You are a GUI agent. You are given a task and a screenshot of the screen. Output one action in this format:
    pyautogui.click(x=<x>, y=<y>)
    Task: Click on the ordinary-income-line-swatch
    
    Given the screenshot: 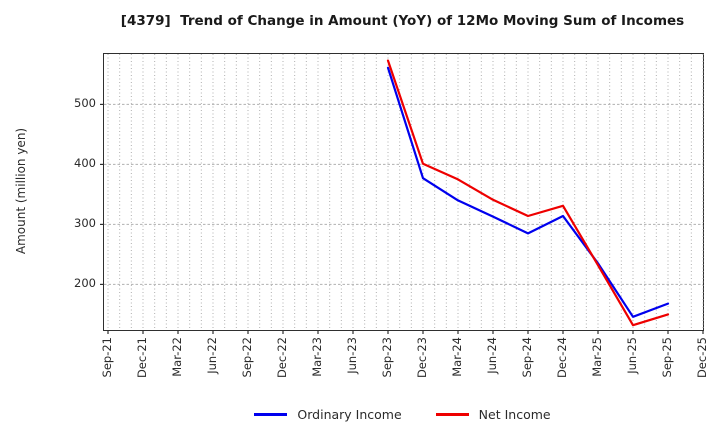 What is the action you would take?
    pyautogui.click(x=271, y=414)
    